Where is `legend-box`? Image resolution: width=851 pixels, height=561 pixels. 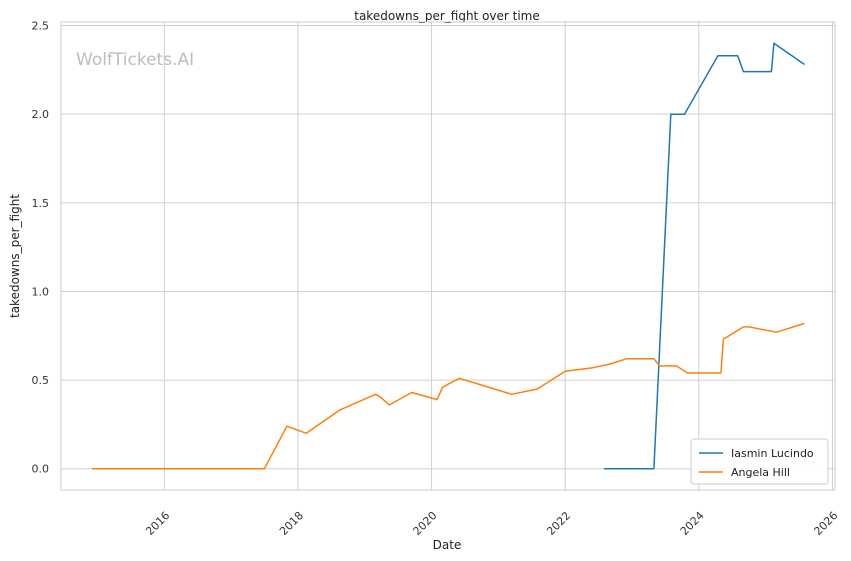 legend-box is located at coordinates (759, 461).